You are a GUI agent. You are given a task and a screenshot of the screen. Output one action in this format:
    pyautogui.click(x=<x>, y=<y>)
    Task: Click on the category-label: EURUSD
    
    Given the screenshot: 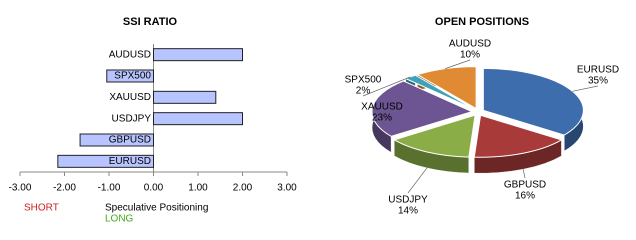 What is the action you would take?
    pyautogui.click(x=130, y=161)
    